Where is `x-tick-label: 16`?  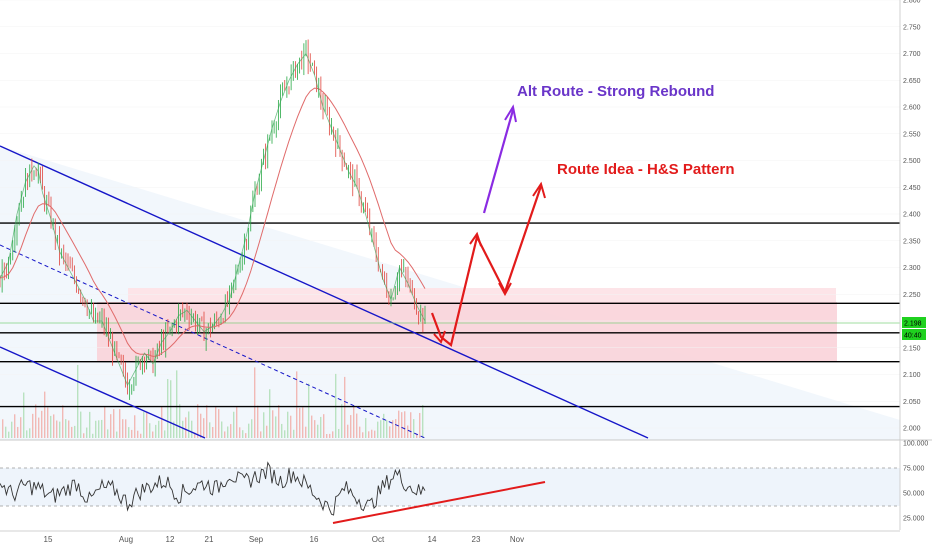
x-tick-label: 16 is located at coordinates (314, 539).